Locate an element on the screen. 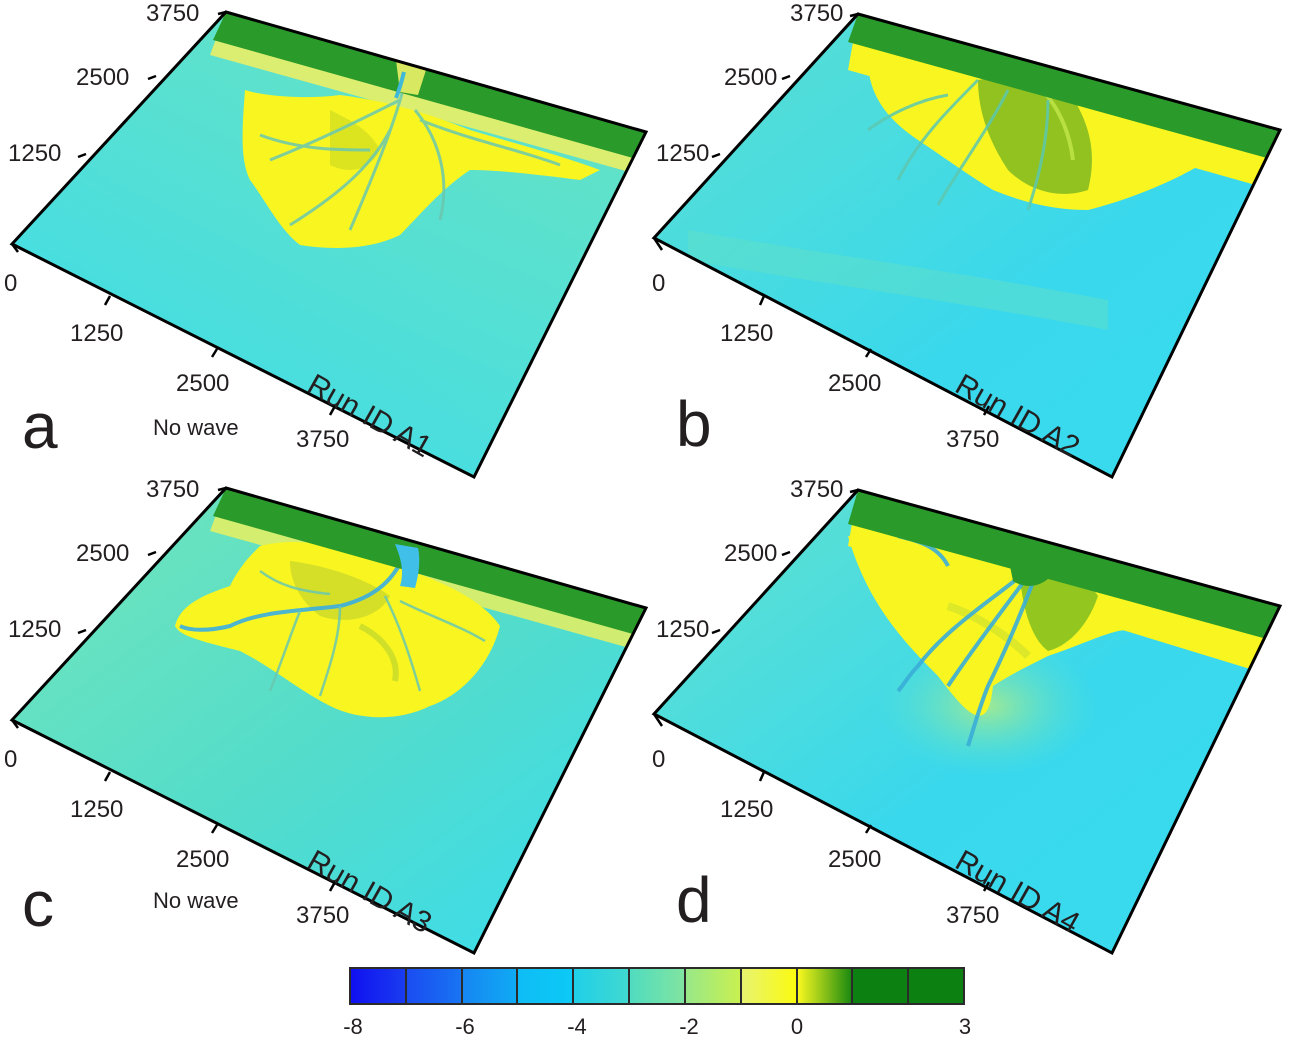 This screenshot has width=1300, height=1040. colorbar-tick--8: -8 is located at coordinates (353, 1026).